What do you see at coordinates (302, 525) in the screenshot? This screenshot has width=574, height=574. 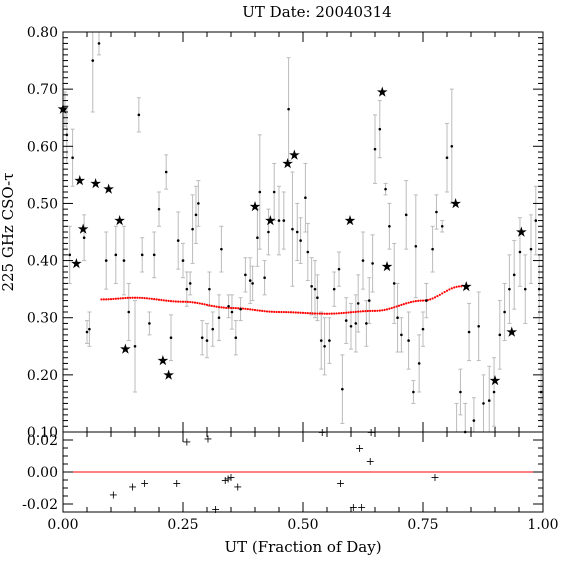 I see `x-tick-label: 0.50` at bounding box center [302, 525].